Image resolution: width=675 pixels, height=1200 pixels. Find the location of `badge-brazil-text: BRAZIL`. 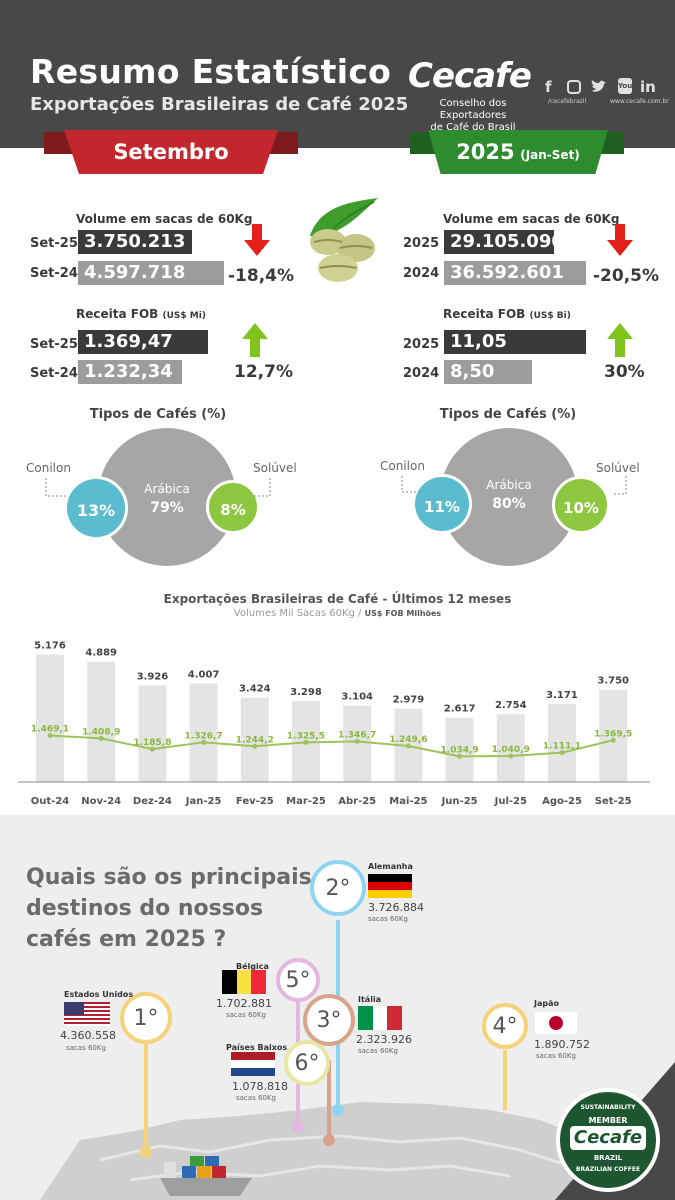

badge-brazil-text: BRAZIL is located at coordinates (608, 1158).